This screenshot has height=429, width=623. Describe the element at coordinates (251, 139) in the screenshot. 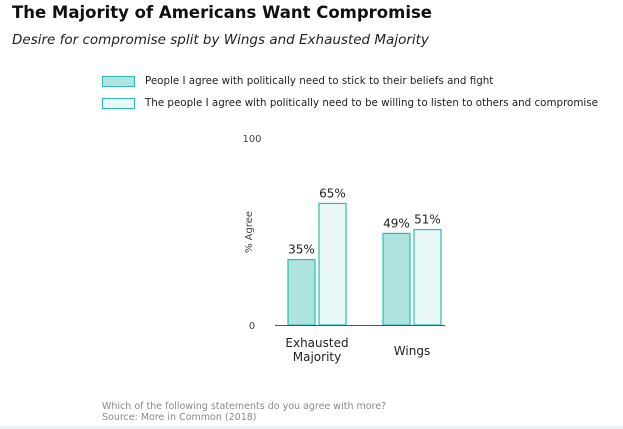

I see `y-tick-label-max: 100` at that location.